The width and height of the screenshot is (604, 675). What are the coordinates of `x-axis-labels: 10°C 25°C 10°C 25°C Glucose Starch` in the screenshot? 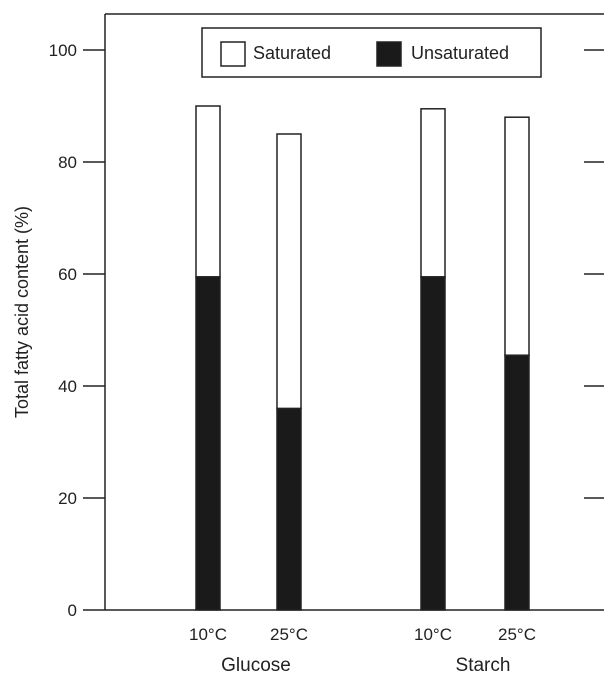 It's located at (362, 650).